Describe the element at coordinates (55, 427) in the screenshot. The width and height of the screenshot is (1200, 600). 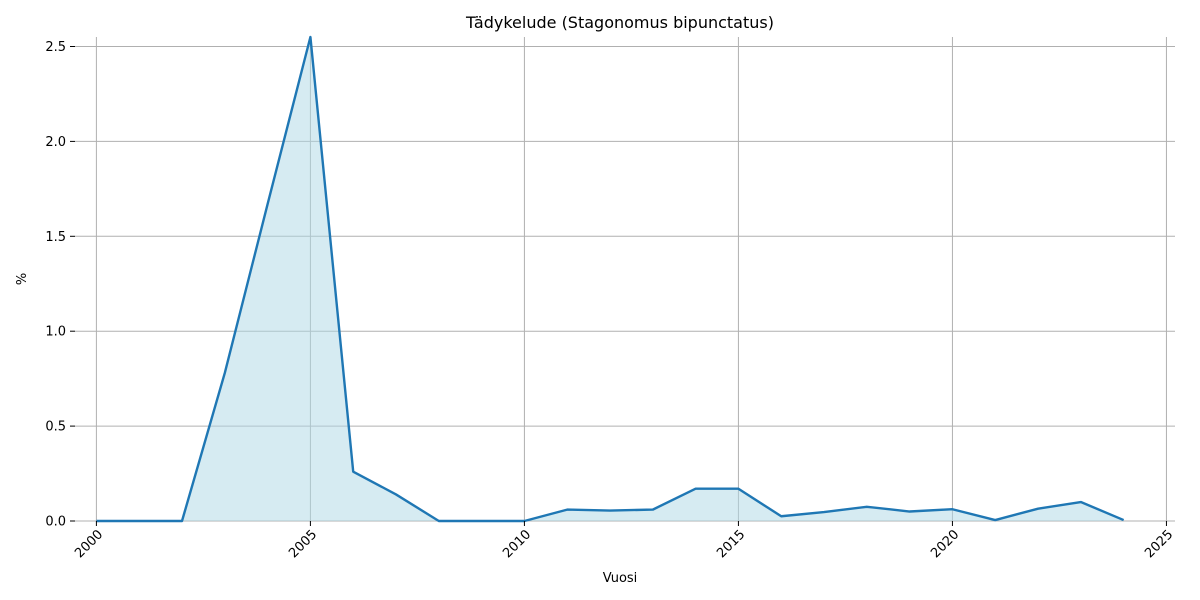
I see `y-tick-label: 0.5` at that location.